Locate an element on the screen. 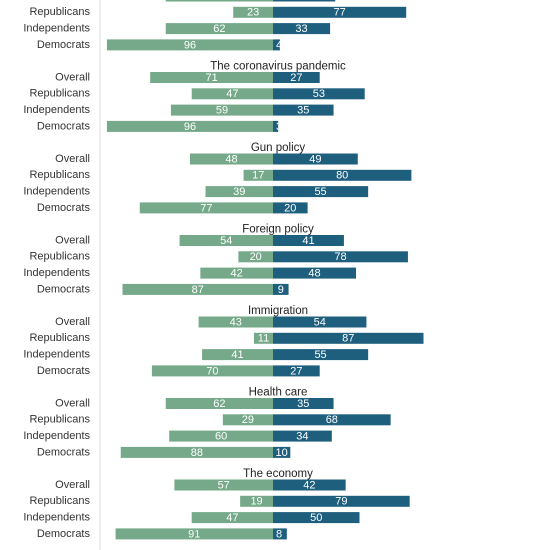 This screenshot has width=550, height=550. value-label: 39 is located at coordinates (239, 192).